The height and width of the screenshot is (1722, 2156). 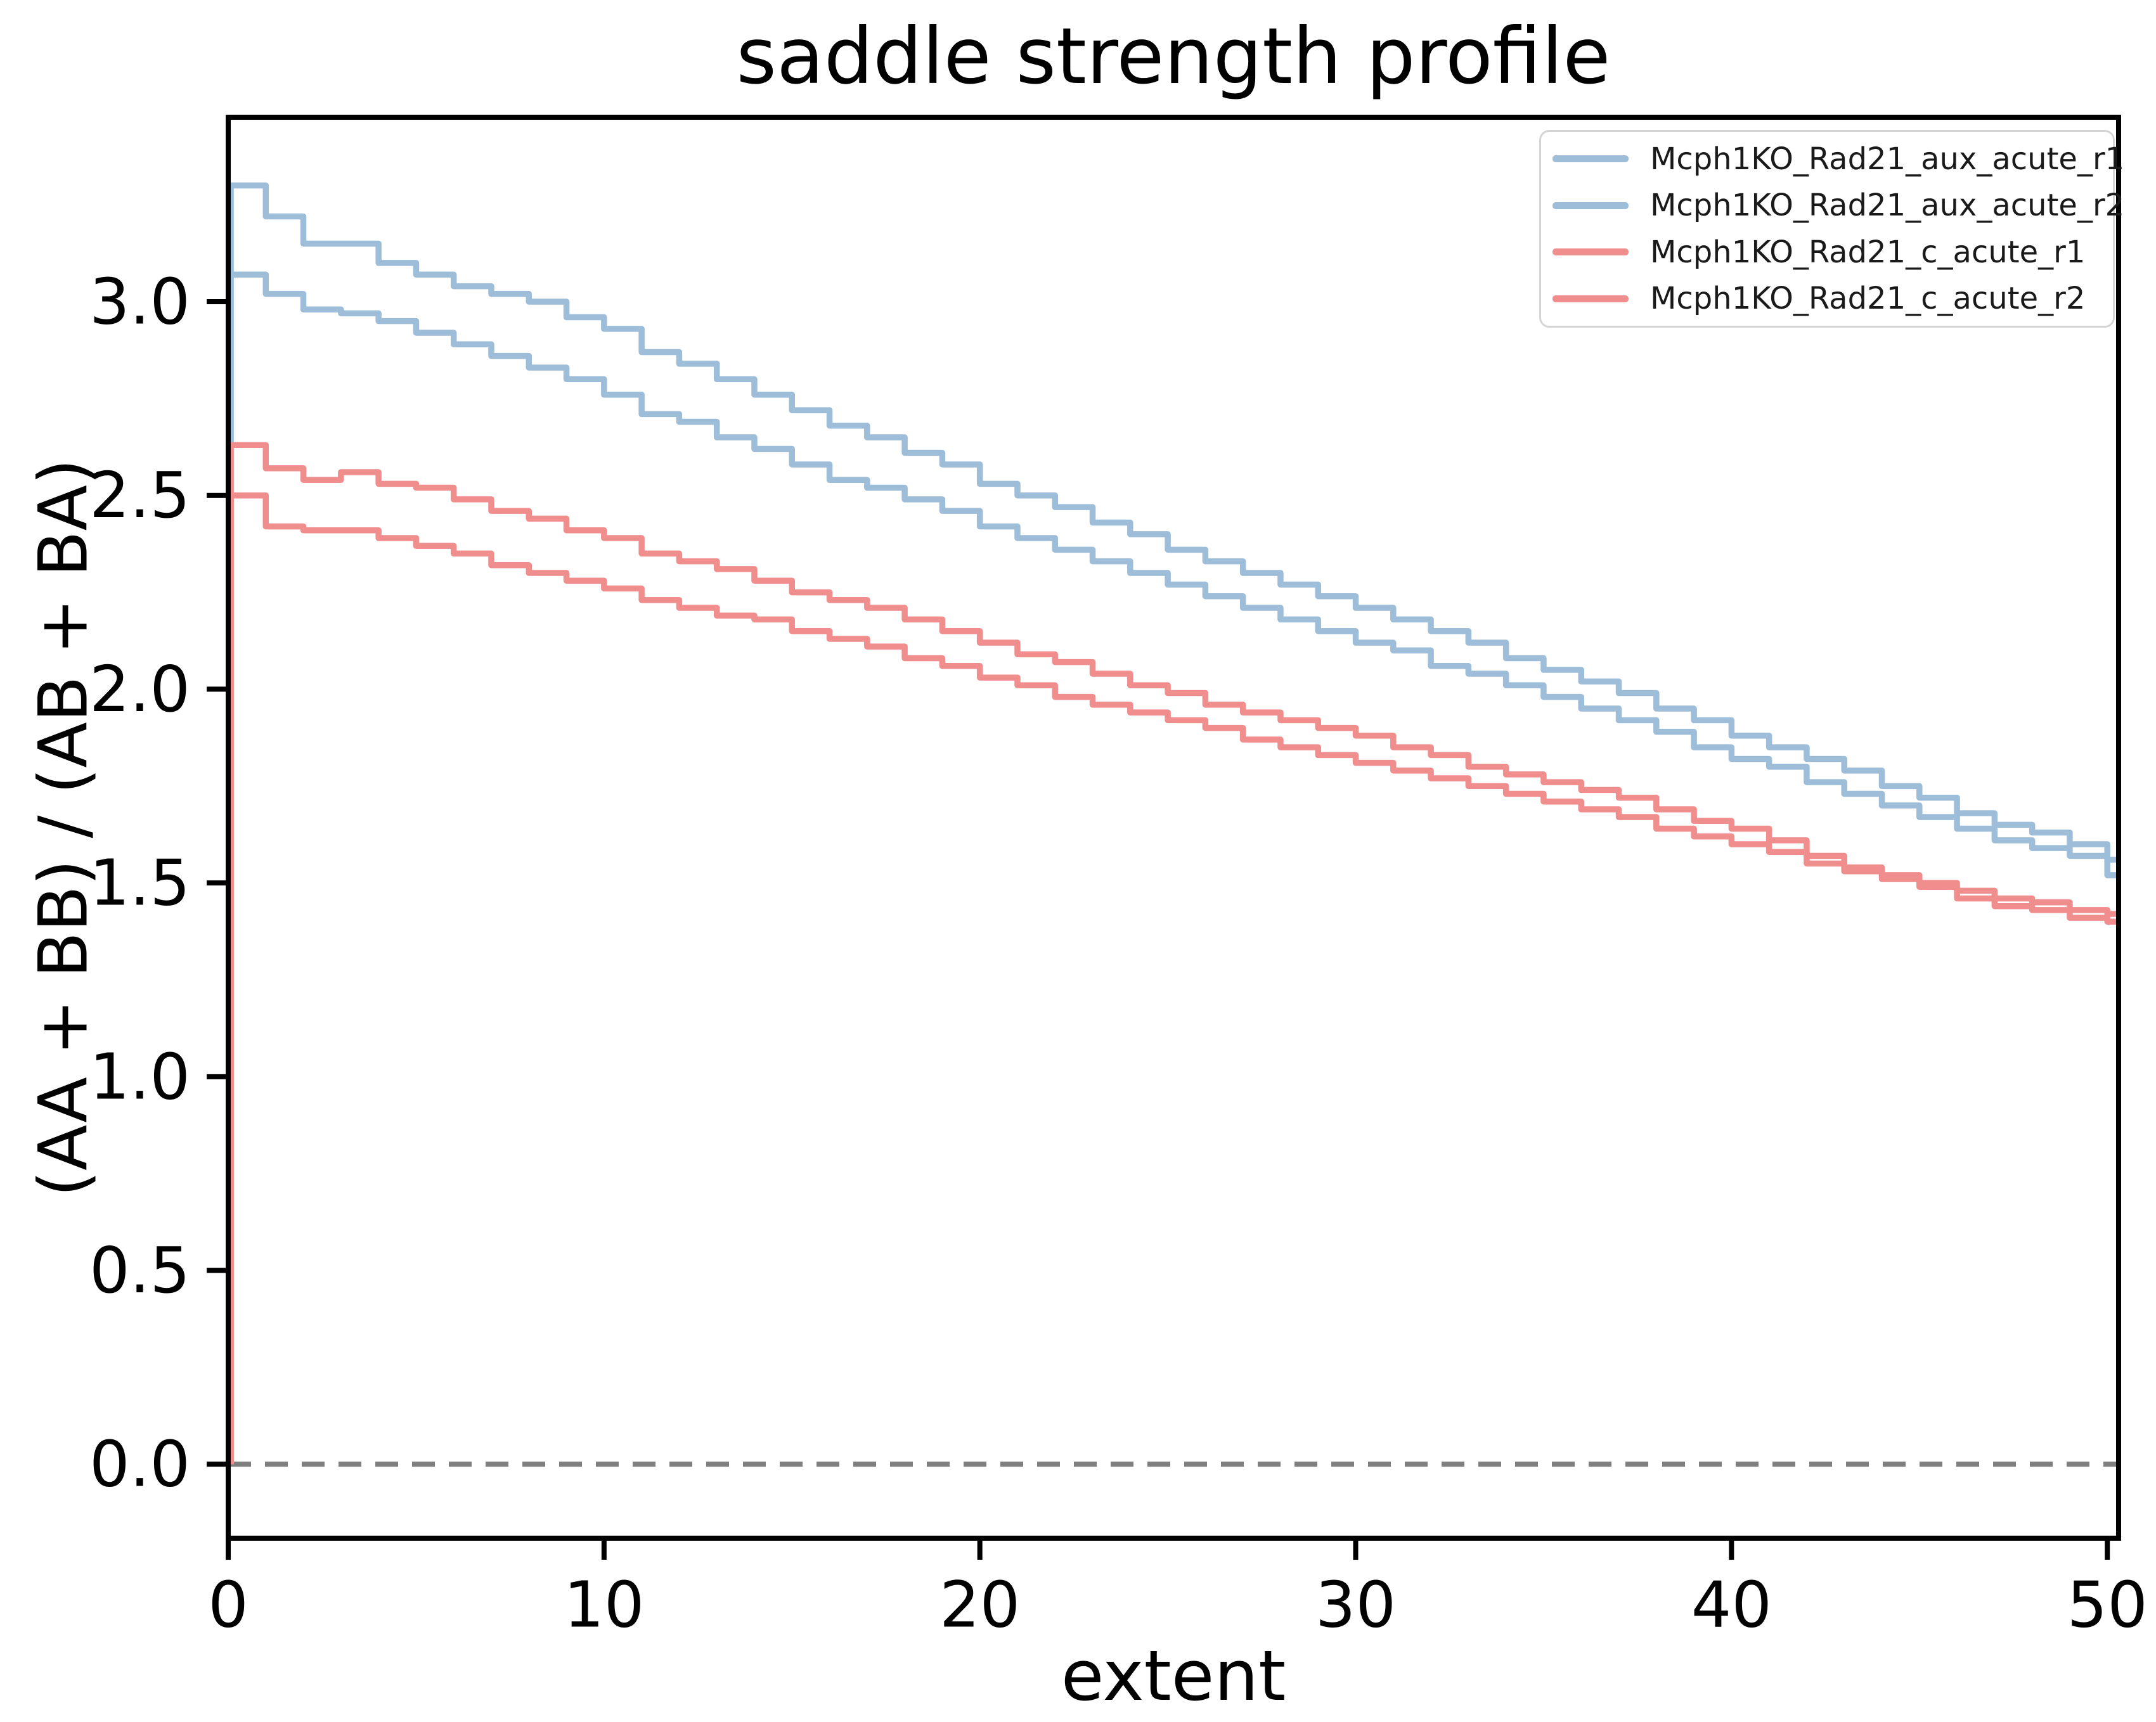 I want to click on x-axis-label: extent, so click(x=1173, y=1676).